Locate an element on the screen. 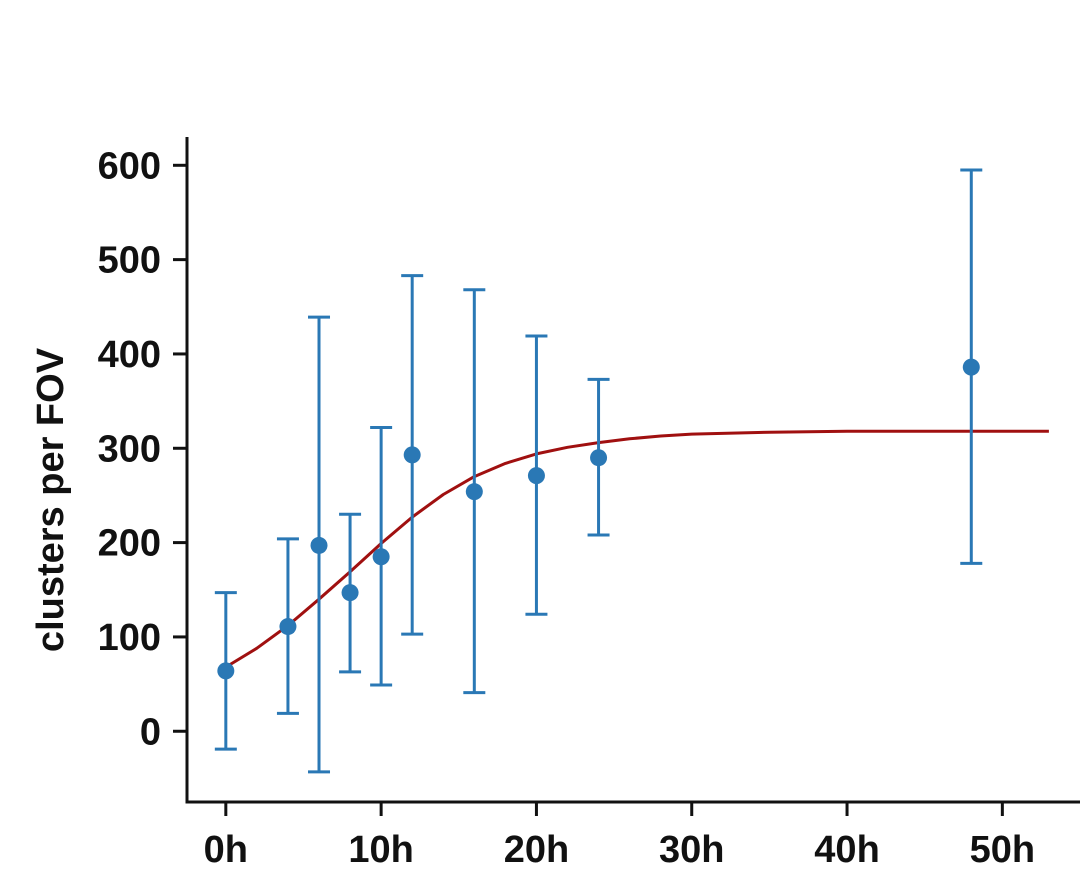  x-tick-label: 30h is located at coordinates (691, 850).